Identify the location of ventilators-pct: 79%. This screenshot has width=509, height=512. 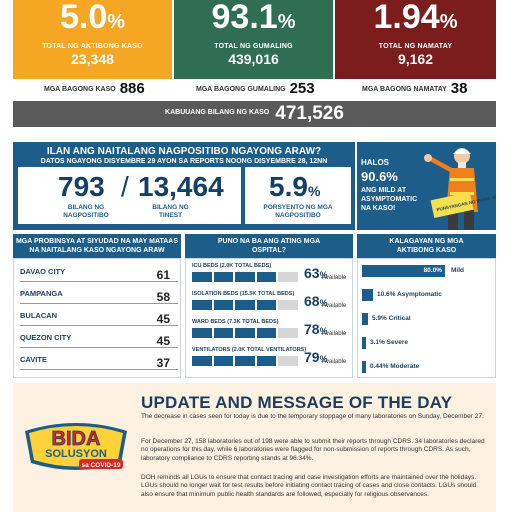
(316, 357).